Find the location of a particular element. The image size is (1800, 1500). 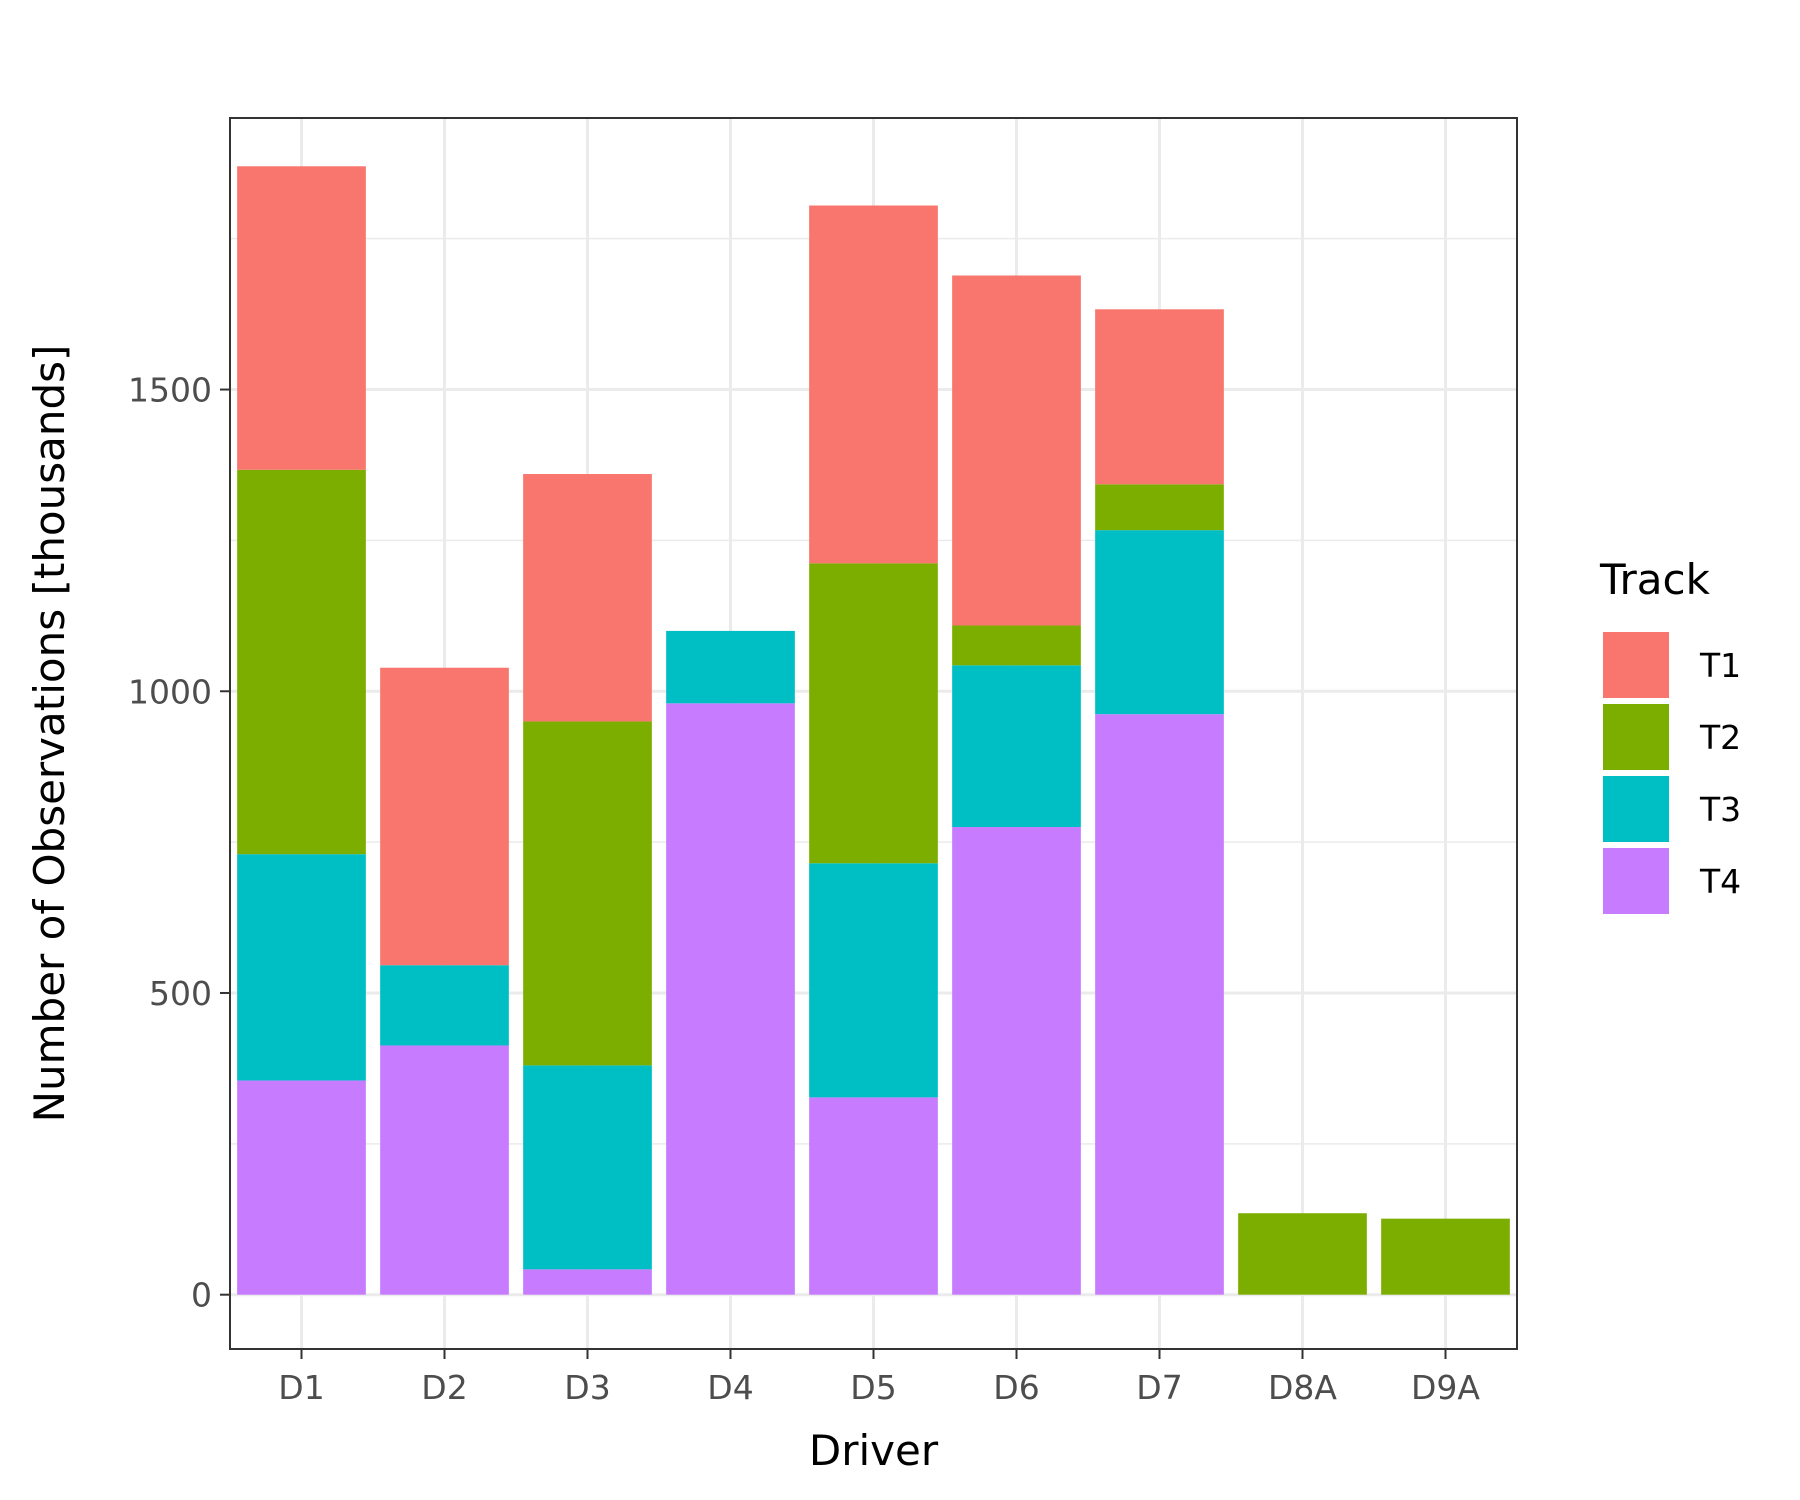

legend-label-T4: T4 is located at coordinates (1720, 881).